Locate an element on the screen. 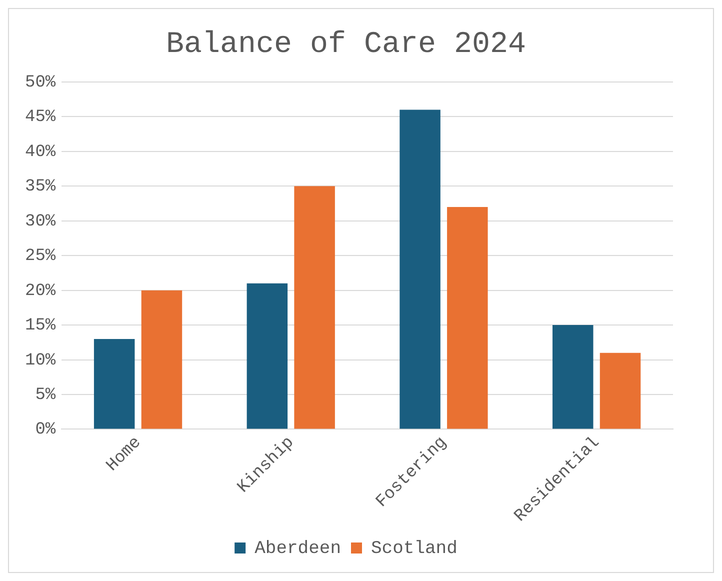  legend-label: Scotland is located at coordinates (414, 548).